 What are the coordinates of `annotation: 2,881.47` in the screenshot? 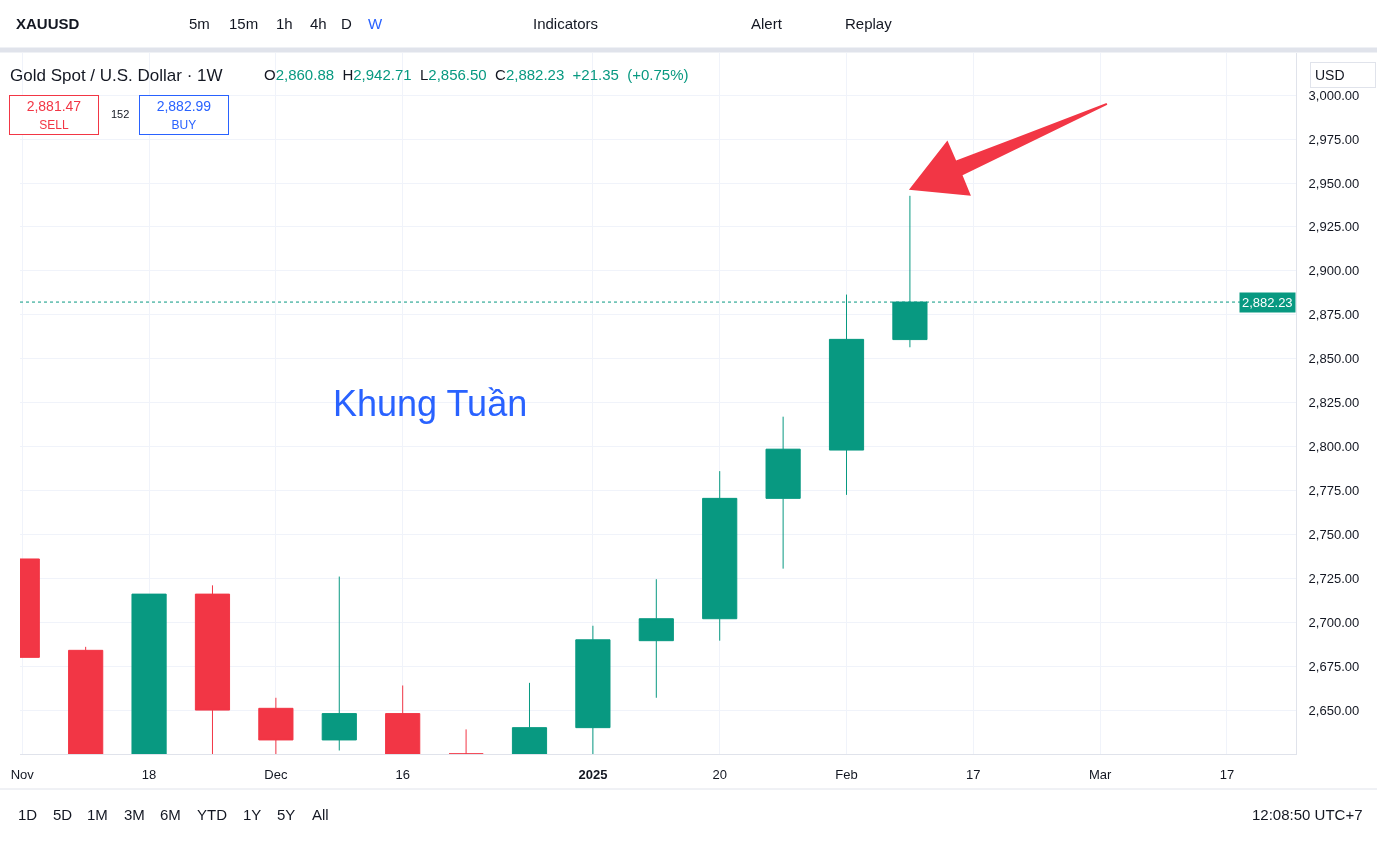 It's located at (54, 106).